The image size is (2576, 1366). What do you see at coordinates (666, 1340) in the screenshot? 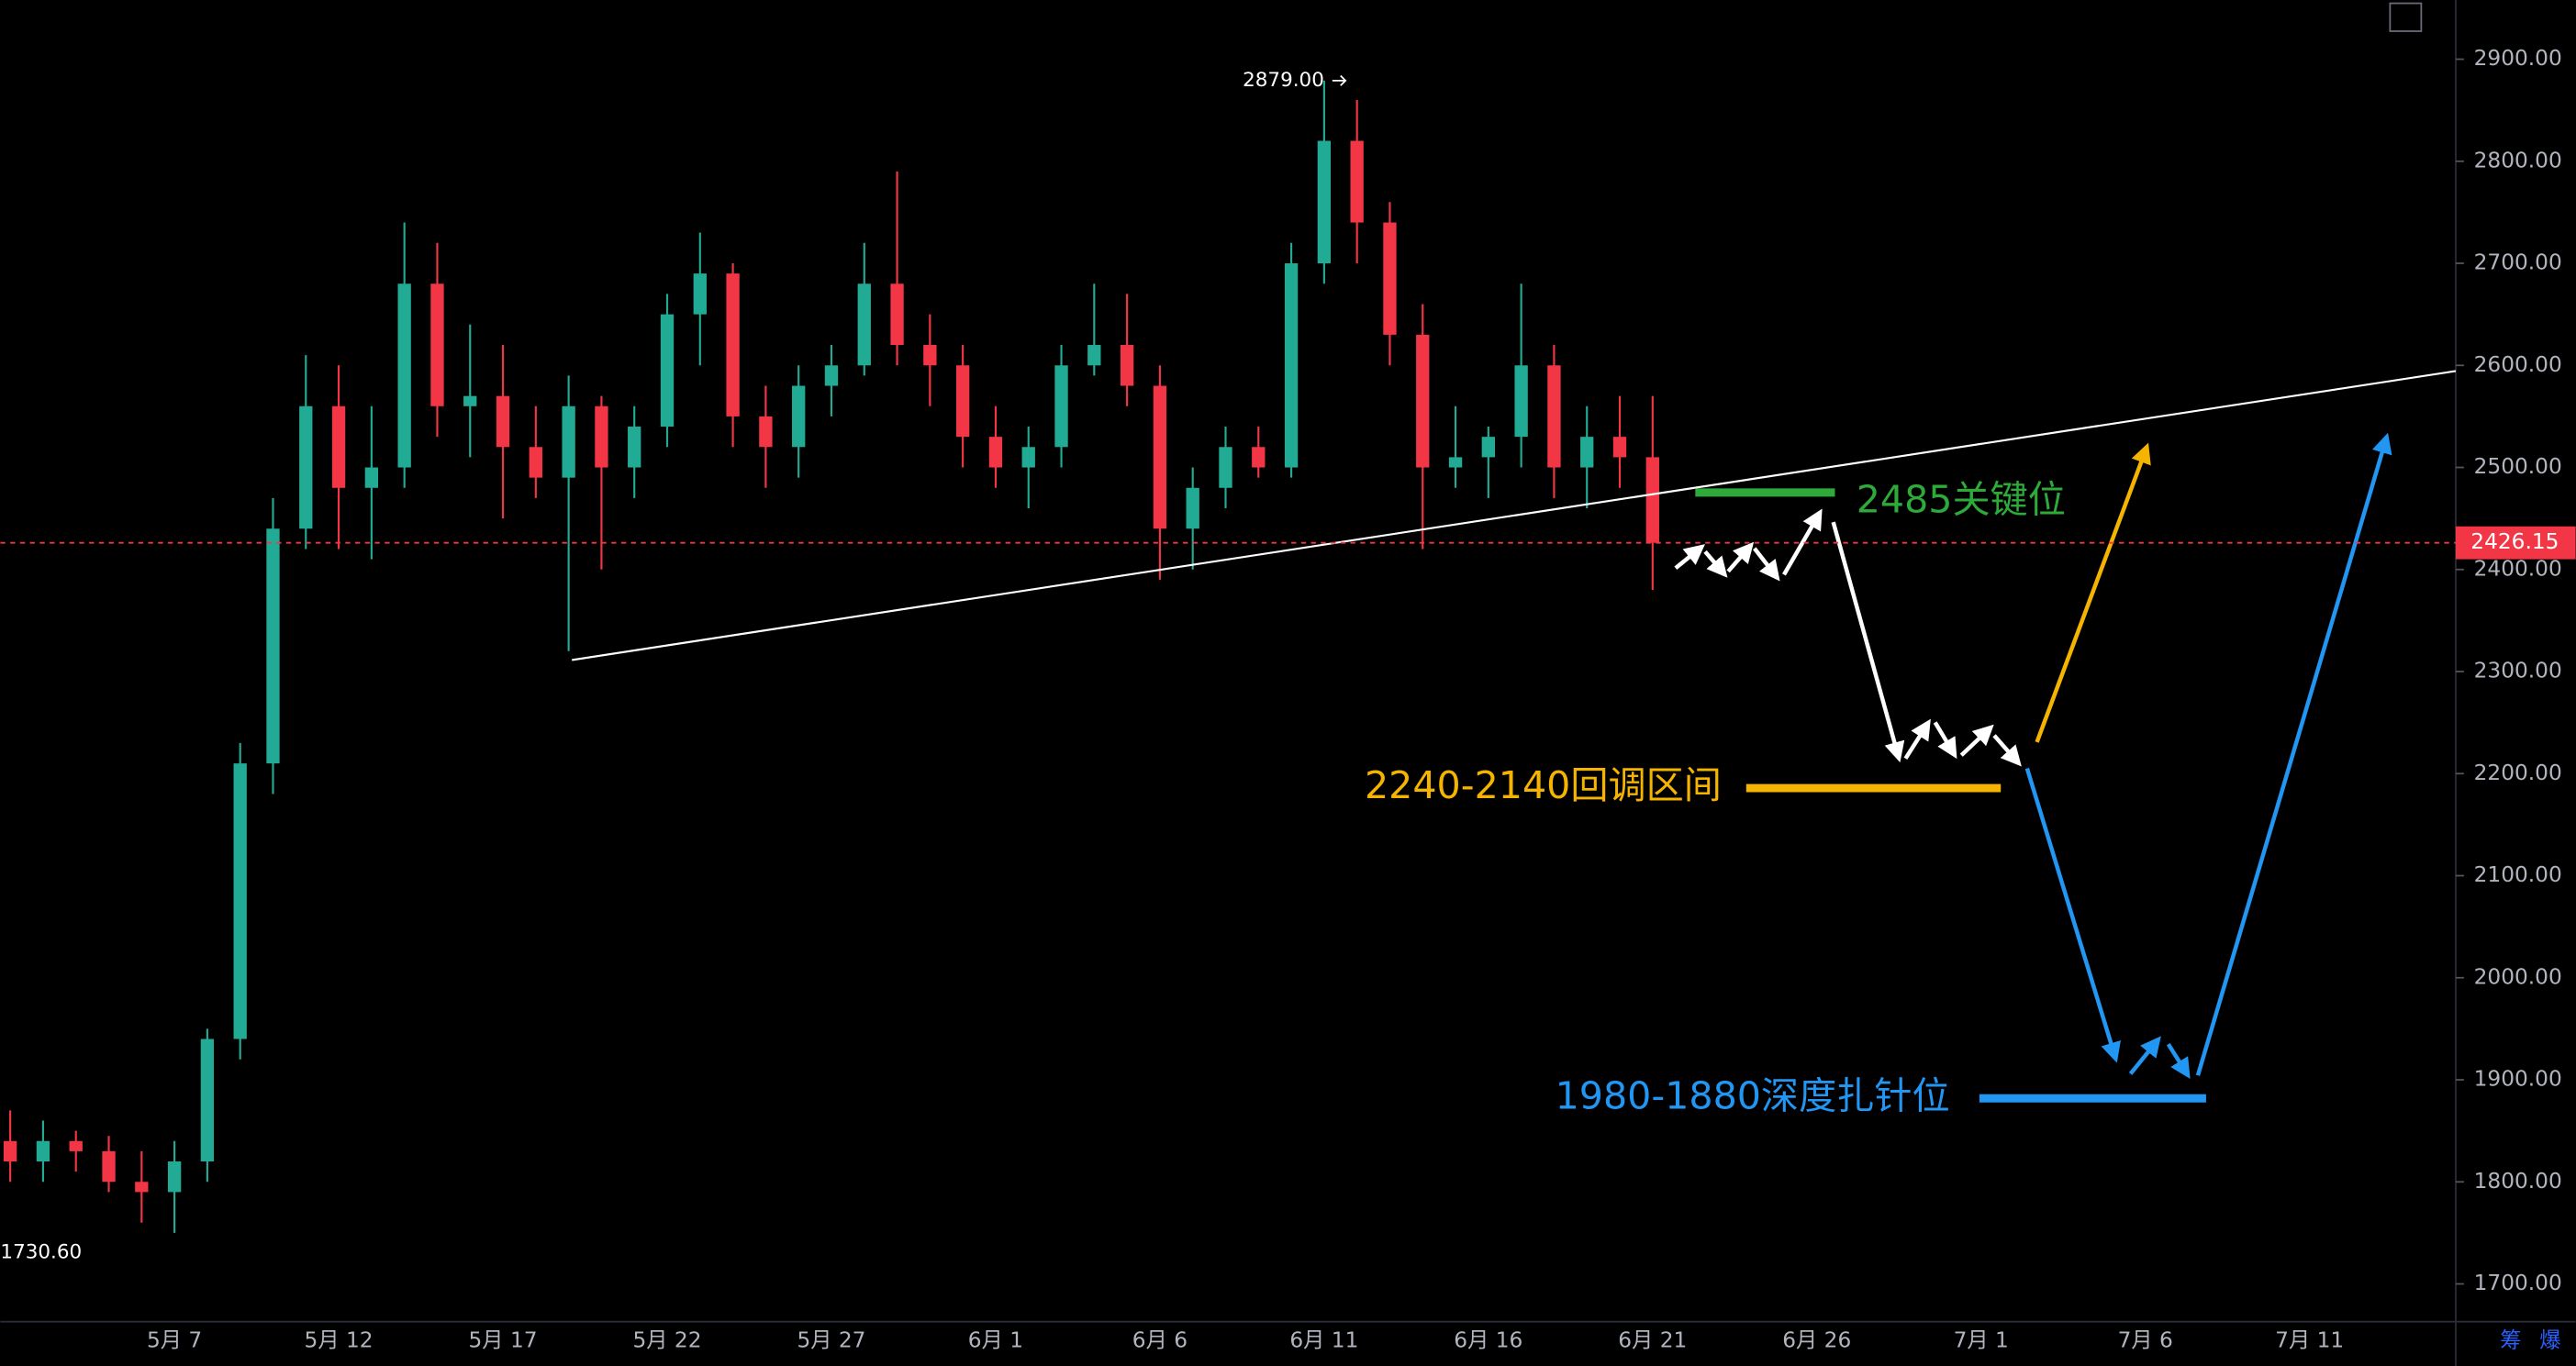
I see `x-tick-label: 5月 22` at bounding box center [666, 1340].